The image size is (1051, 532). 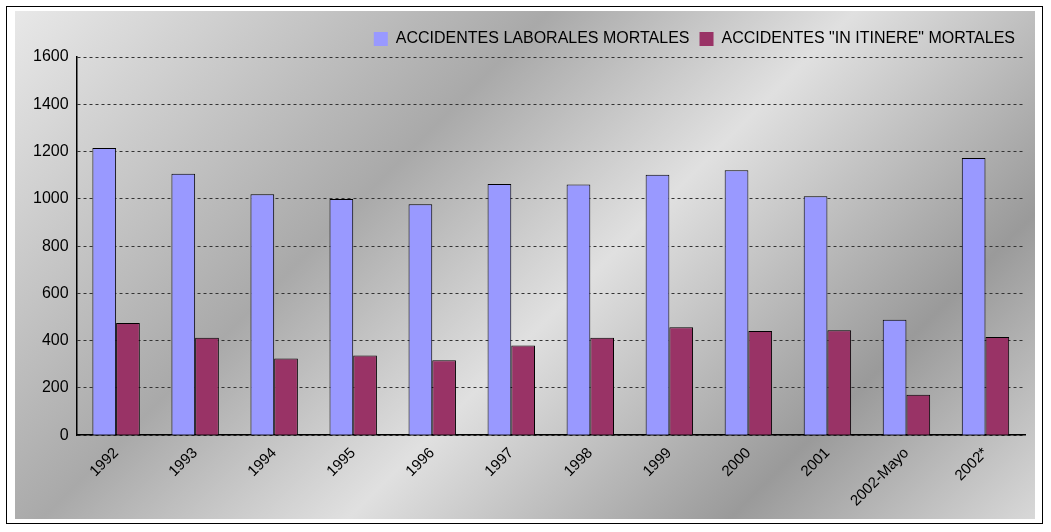 I want to click on y-tick-label: 600, so click(x=55, y=292).